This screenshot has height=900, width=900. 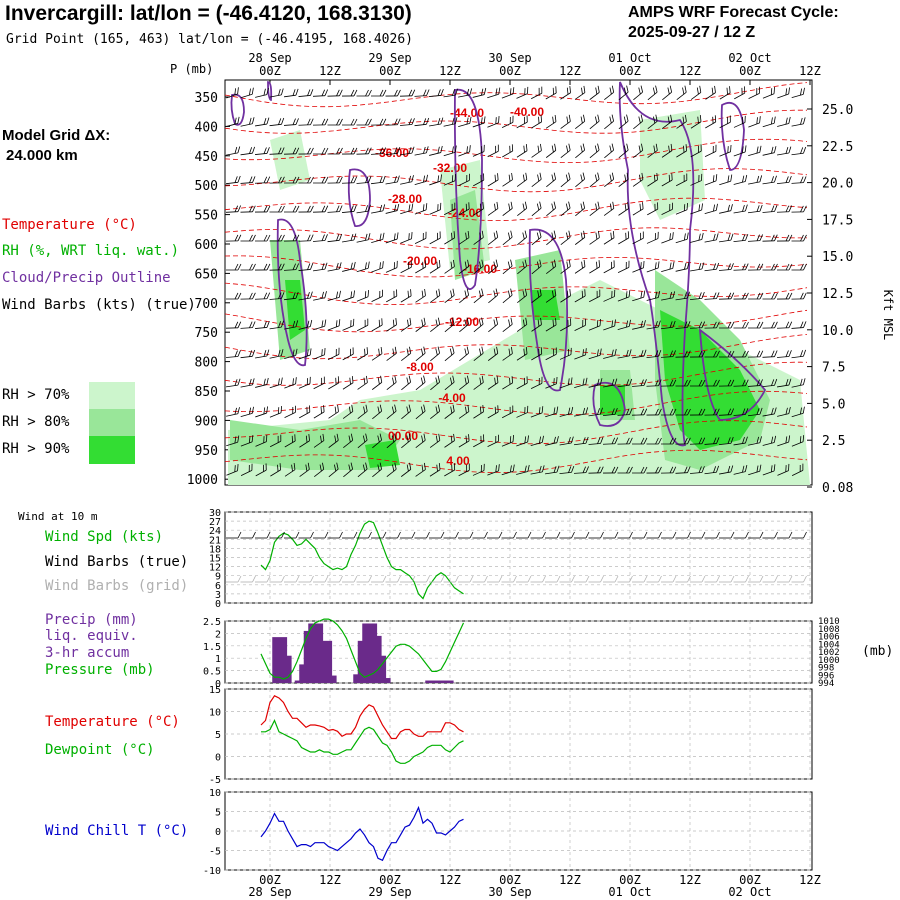 I want to click on legend-barbs-grid: Wind Barbs (grid), so click(x=117, y=586).